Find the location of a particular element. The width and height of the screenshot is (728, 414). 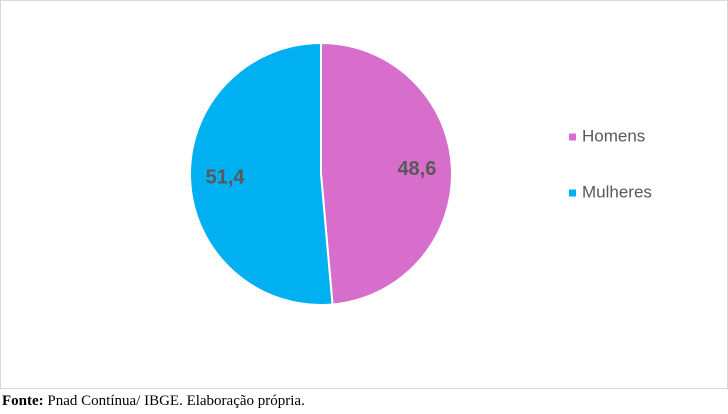

data-label: 48,6 is located at coordinates (416, 169).